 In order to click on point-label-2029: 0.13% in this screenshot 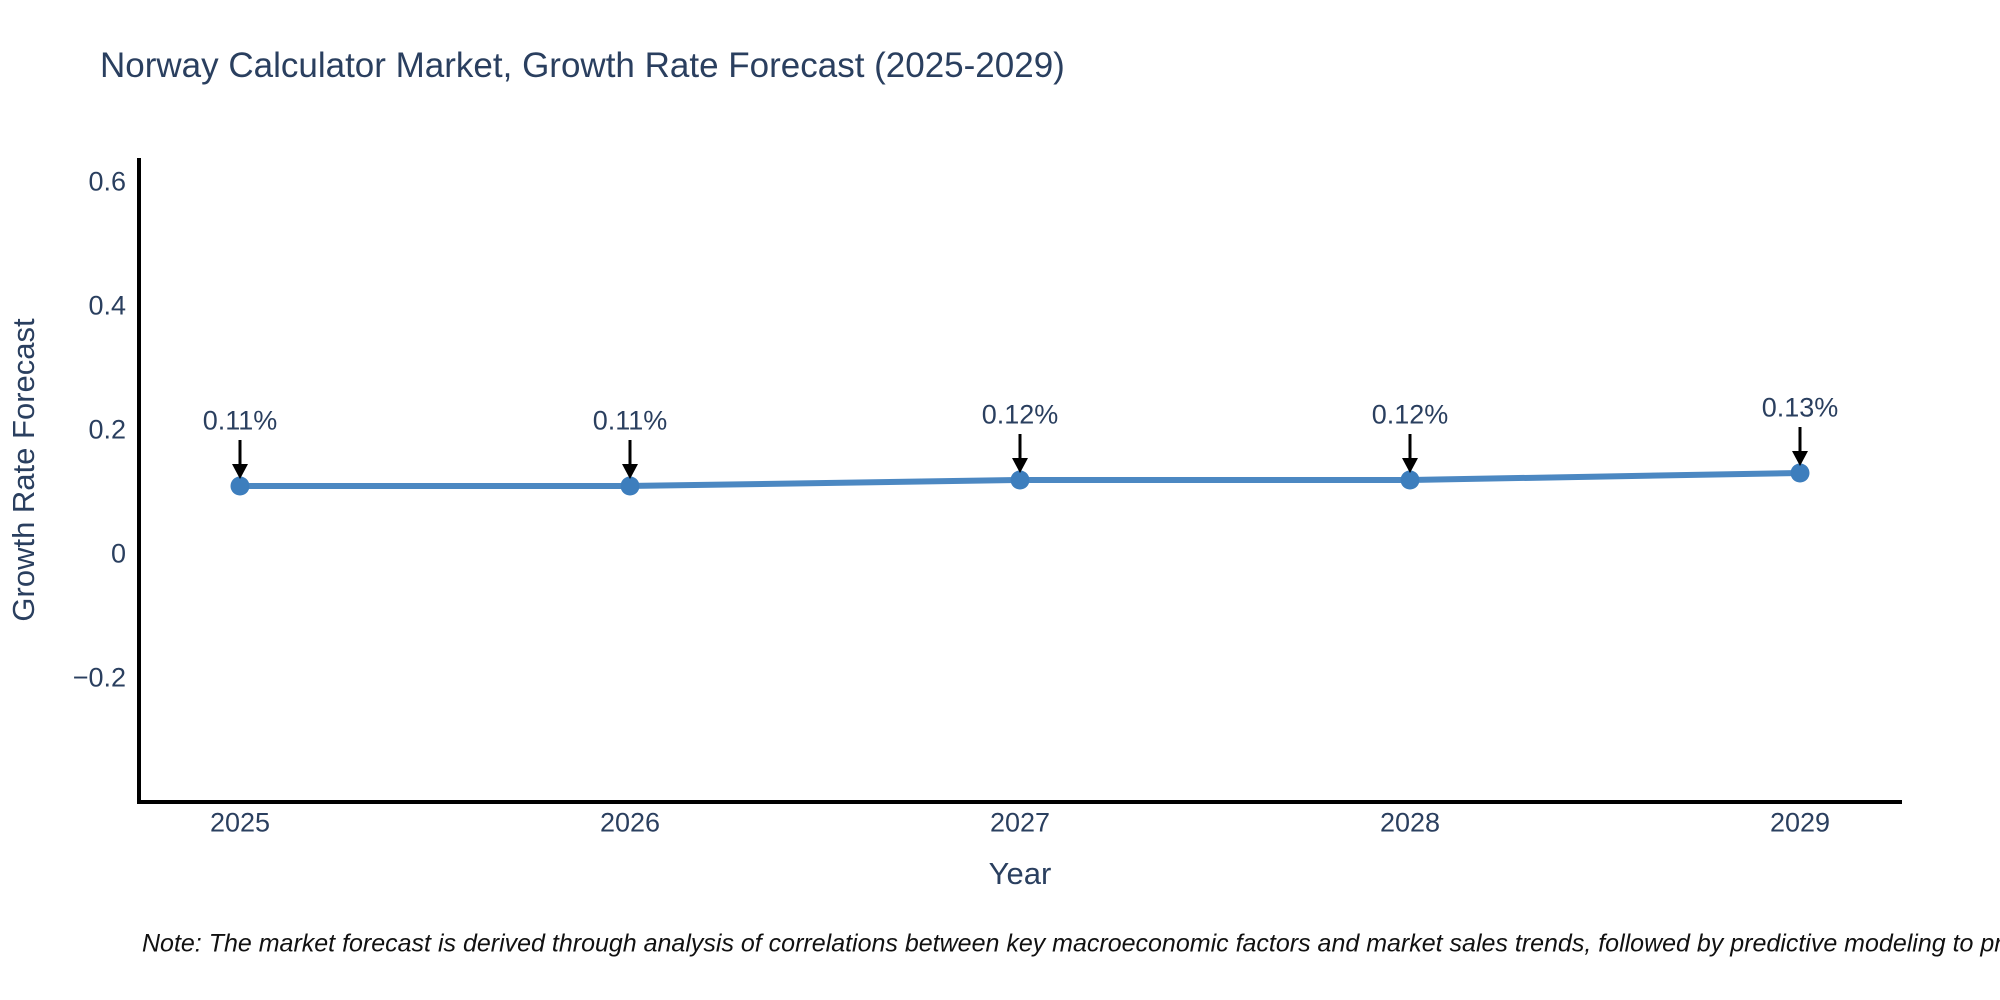, I will do `click(1800, 407)`.